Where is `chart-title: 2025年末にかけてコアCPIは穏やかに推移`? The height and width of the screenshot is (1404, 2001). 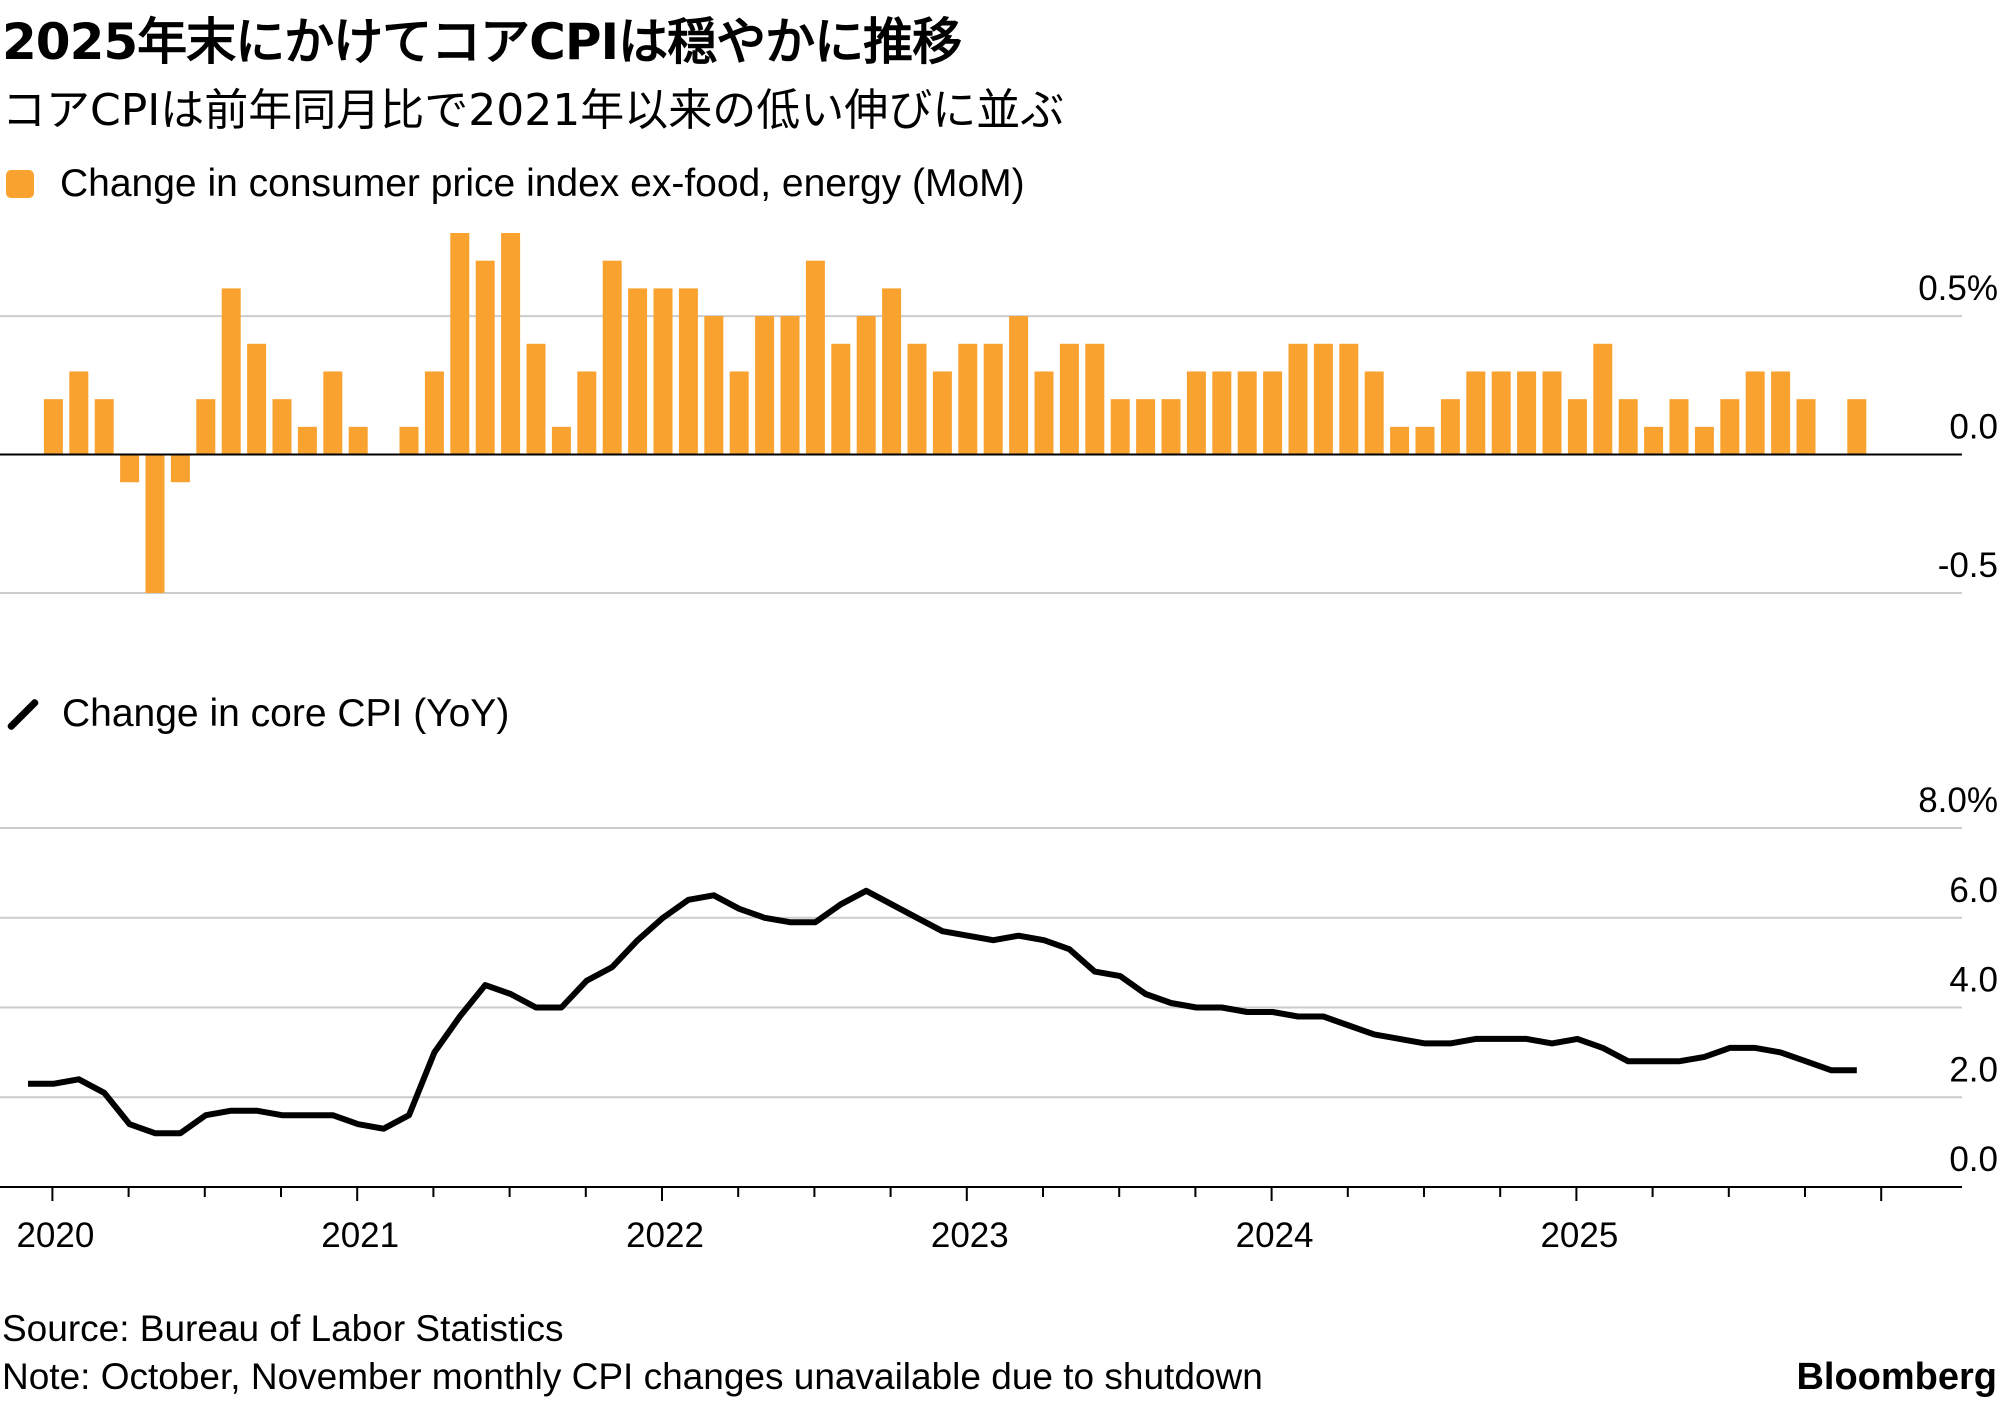
chart-title: 2025年末にかけてコアCPIは穏やかに推移 is located at coordinates (482, 42).